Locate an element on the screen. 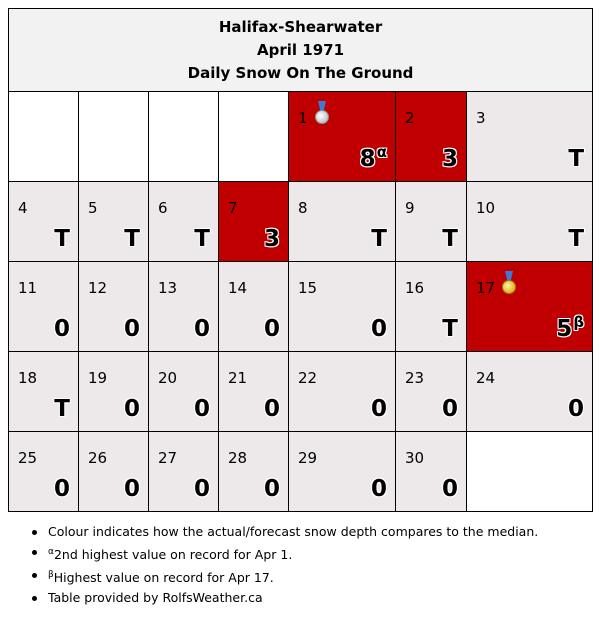 The width and height of the screenshot is (600, 617). day-number: 3 is located at coordinates (481, 118).